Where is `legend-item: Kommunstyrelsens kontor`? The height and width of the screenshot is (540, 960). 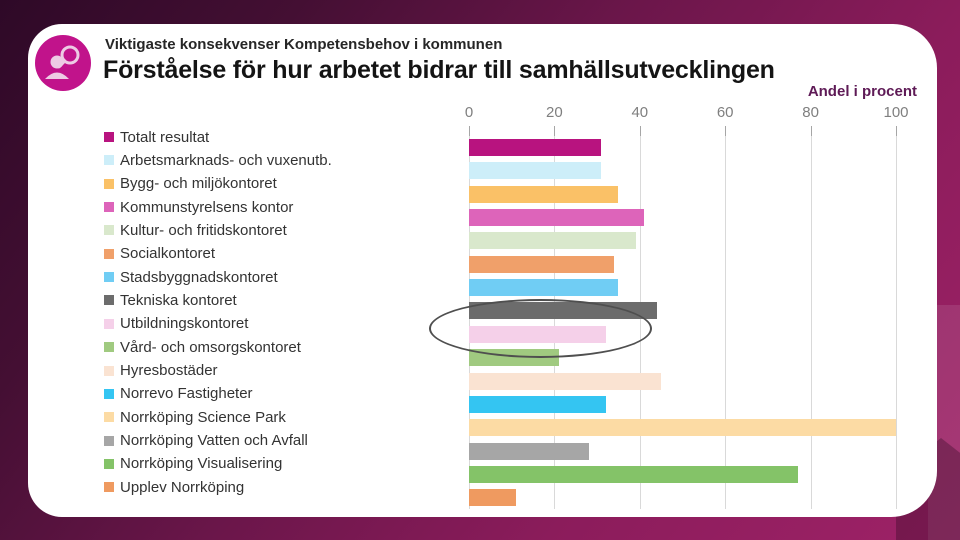
legend-item: Kommunstyrelsens kontor is located at coordinates (198, 207).